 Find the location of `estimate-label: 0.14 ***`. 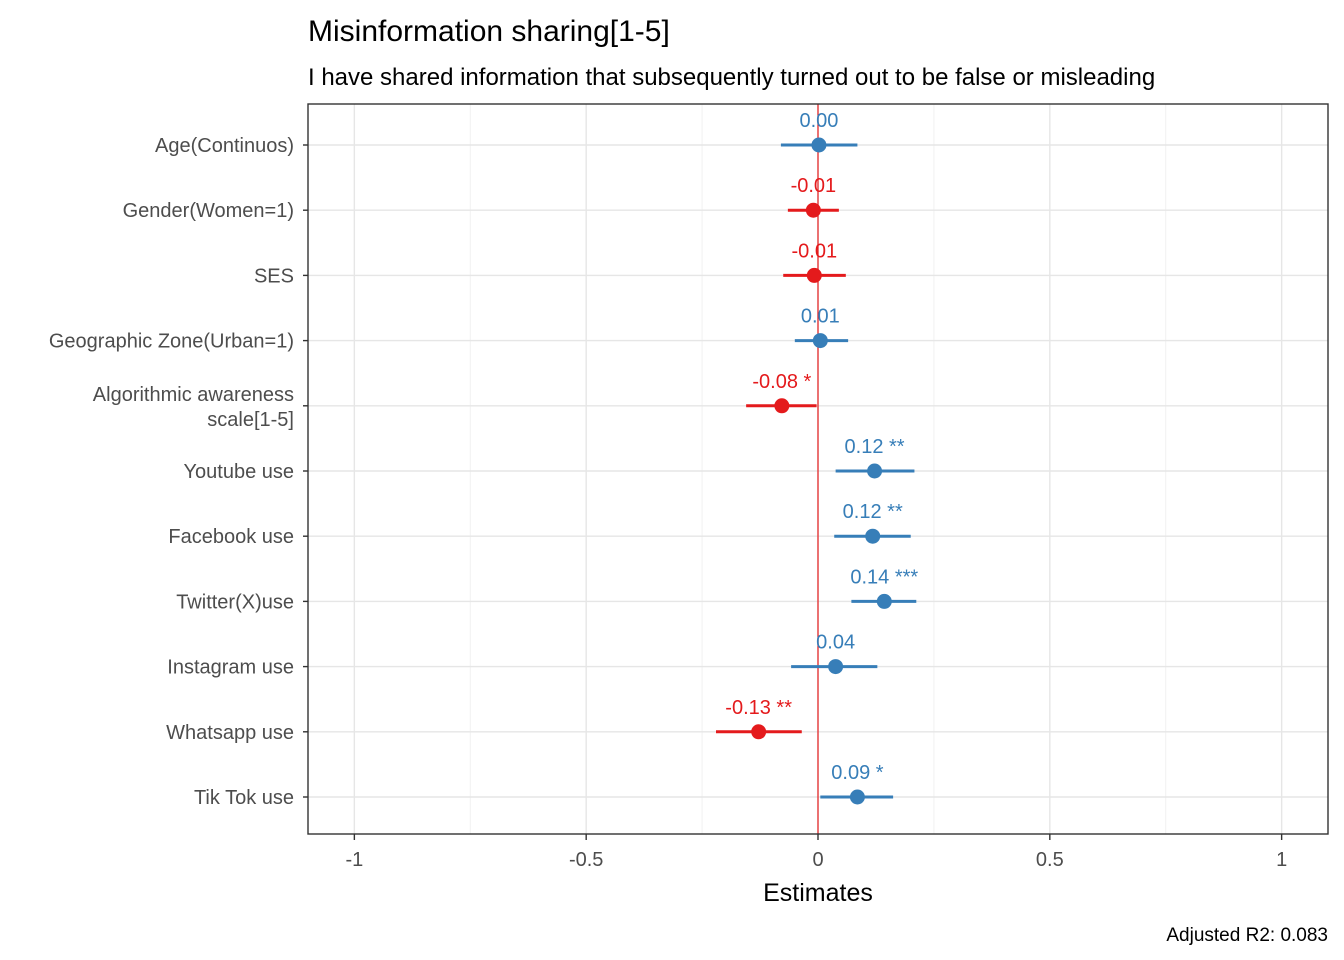

estimate-label: 0.14 *** is located at coordinates (884, 577).